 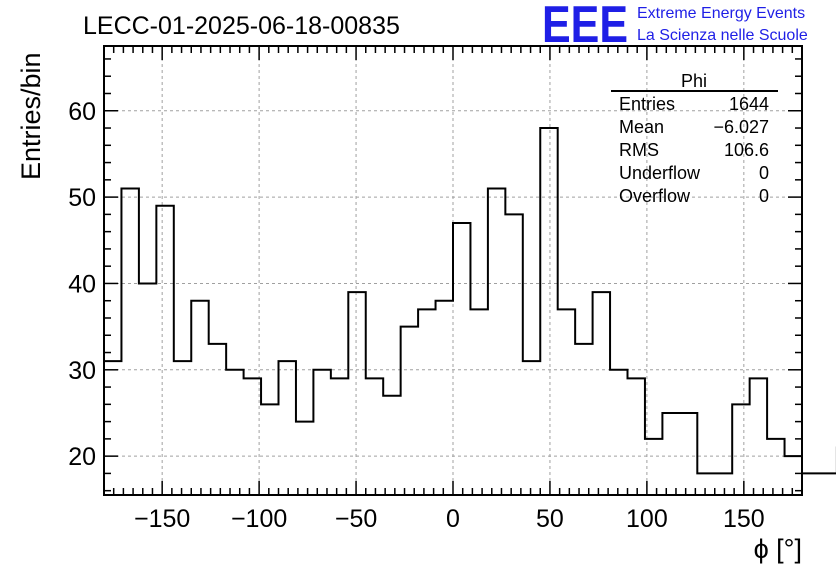 I want to click on x-tick-label: −100, so click(x=259, y=519).